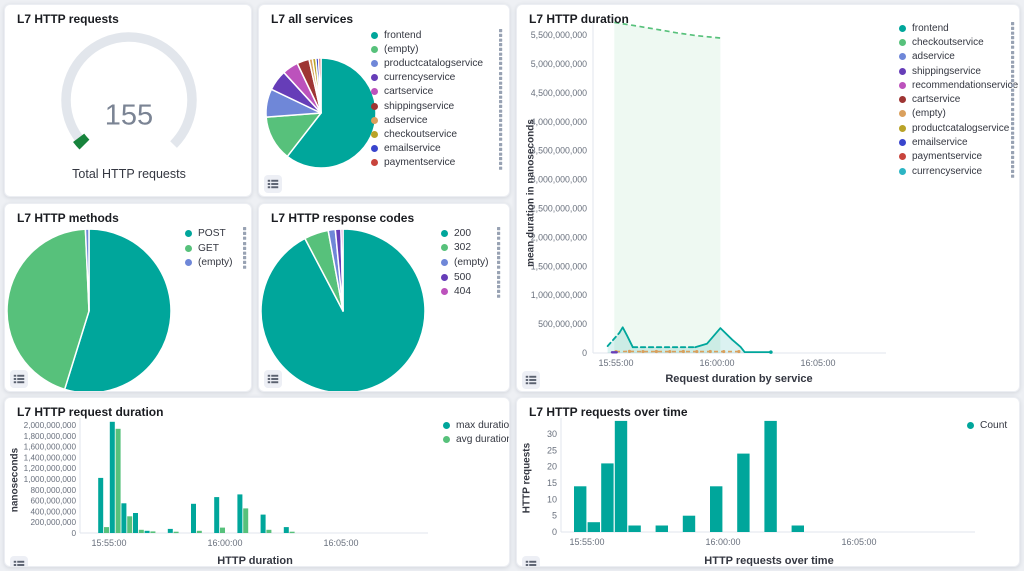 The height and width of the screenshot is (571, 1024). Describe the element at coordinates (208, 248) in the screenshot. I see `legend-item-label: GET` at that location.